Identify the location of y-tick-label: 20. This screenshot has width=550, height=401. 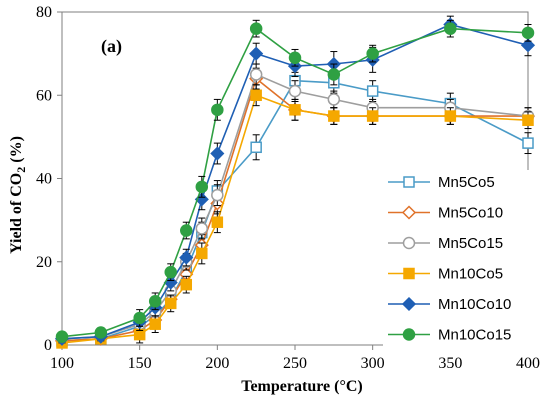
(44, 262).